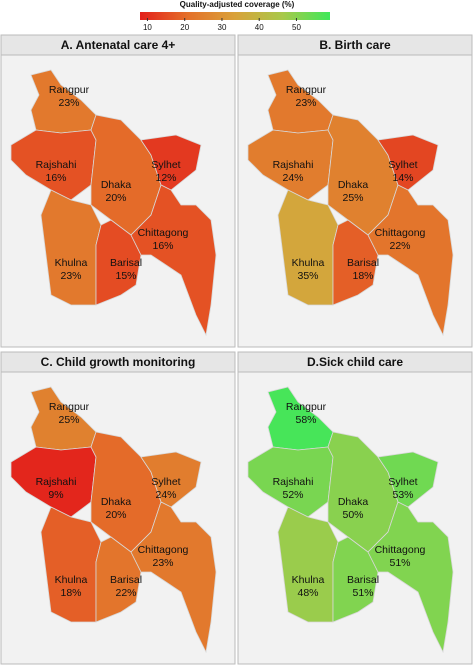 The width and height of the screenshot is (474, 665). I want to click on panel-title: C. Child growth monitoring, so click(118, 362).